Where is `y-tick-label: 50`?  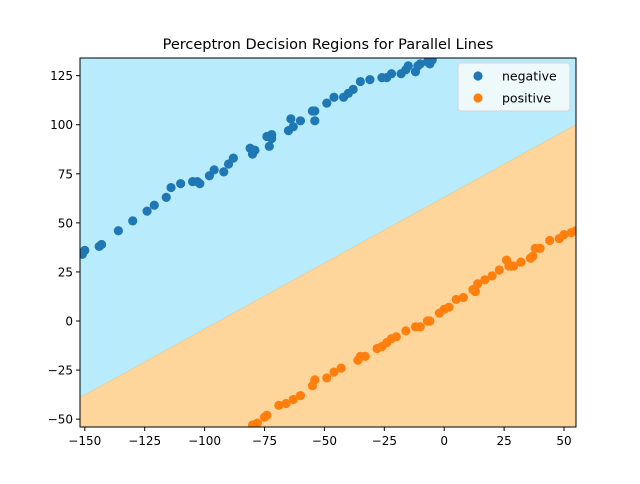 y-tick-label: 50 is located at coordinates (65, 223).